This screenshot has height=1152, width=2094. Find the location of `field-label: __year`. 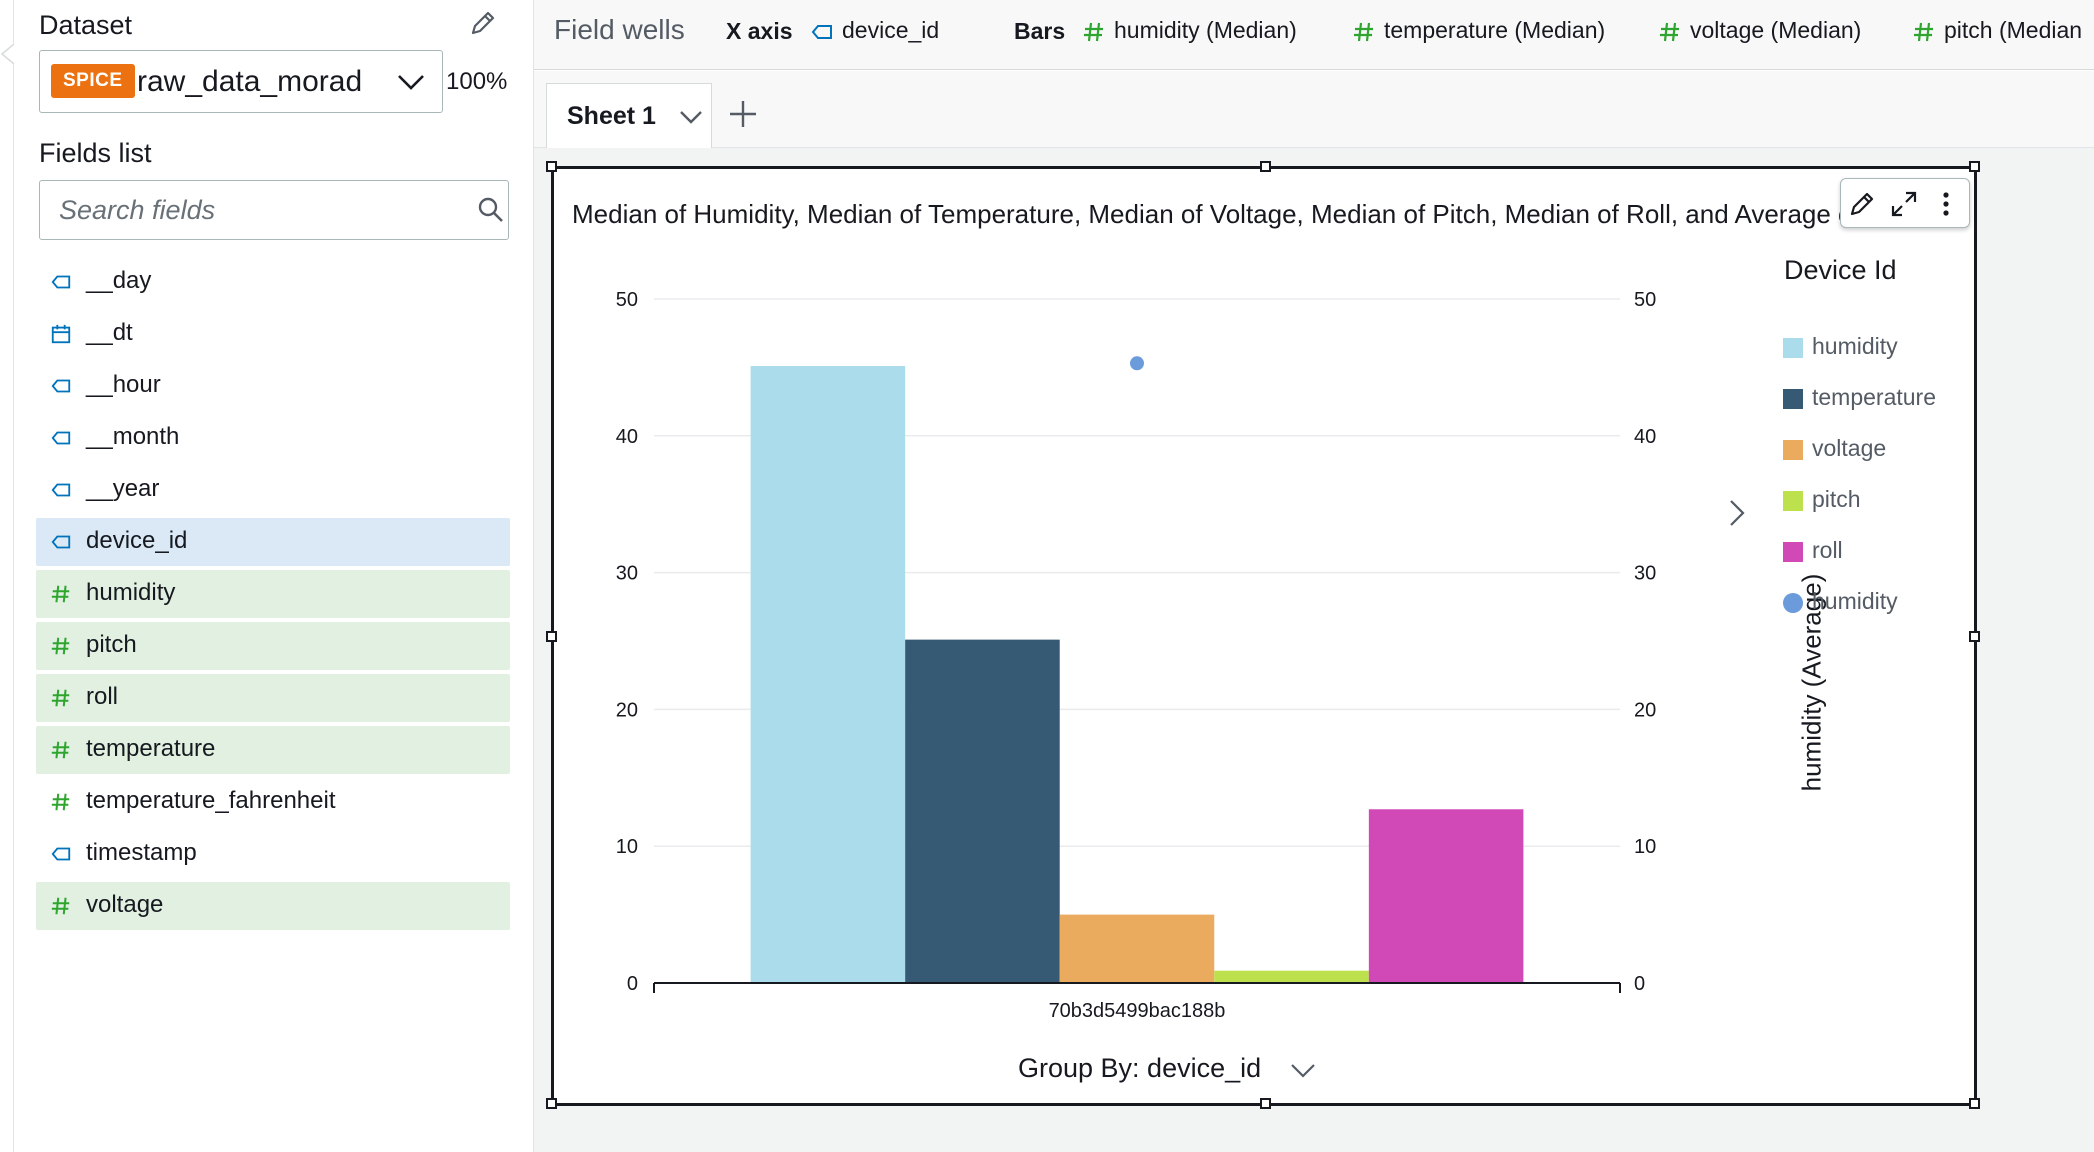

field-label: __year is located at coordinates (123, 488).